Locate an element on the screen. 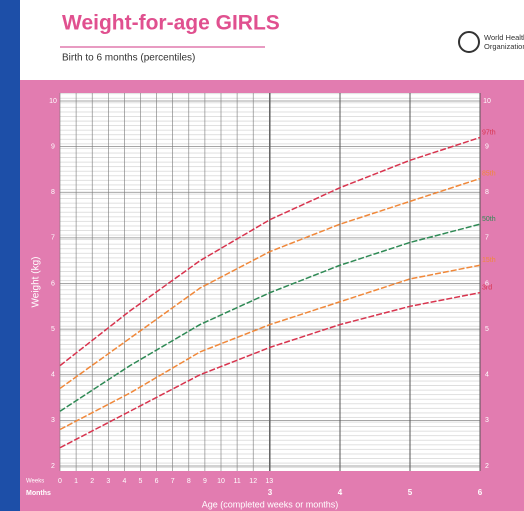 The width and height of the screenshot is (524, 511). series-label: 50th is located at coordinates (489, 219).